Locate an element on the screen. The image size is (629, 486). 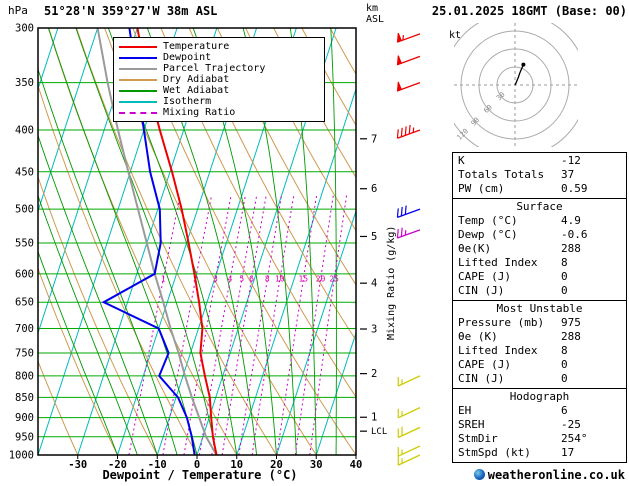
km-axis: 7 6 5 4 3 2 1 LCL is located at coordinates (373, 285).